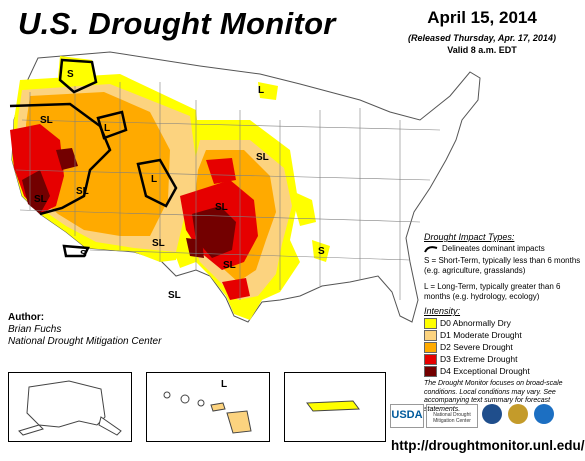 The height and width of the screenshot is (461, 585). What do you see at coordinates (475, 323) in the screenshot?
I see `label-d0: D0 Abnormally Dry` at bounding box center [475, 323].